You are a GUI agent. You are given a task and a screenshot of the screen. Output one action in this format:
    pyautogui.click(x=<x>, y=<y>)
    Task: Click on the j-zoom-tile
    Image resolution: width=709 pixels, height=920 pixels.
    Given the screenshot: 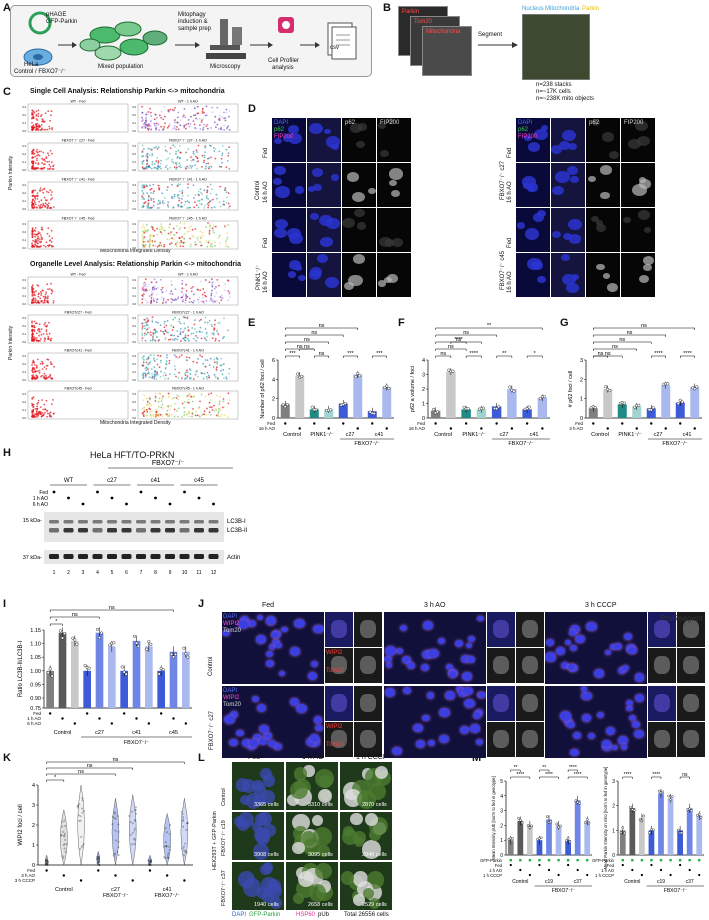 What is the action you would take?
    pyautogui.click(x=530, y=739)
    